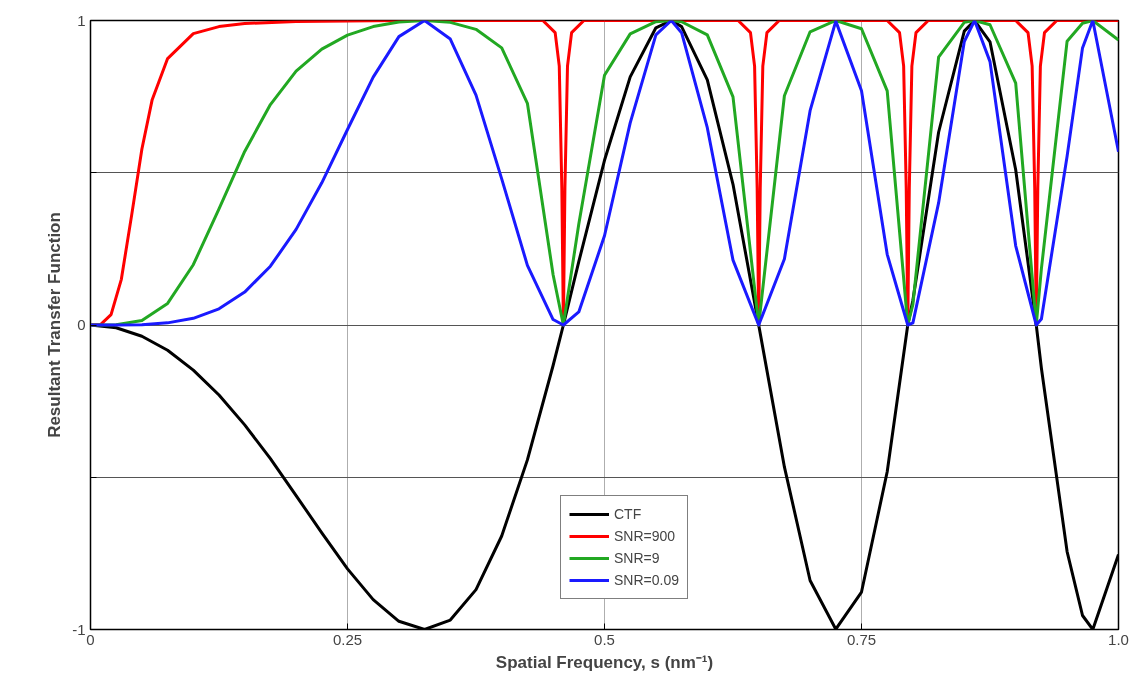 The width and height of the screenshot is (1132, 699). What do you see at coordinates (55, 325) in the screenshot?
I see `y-axis-title: Resultant Transfer Function` at bounding box center [55, 325].